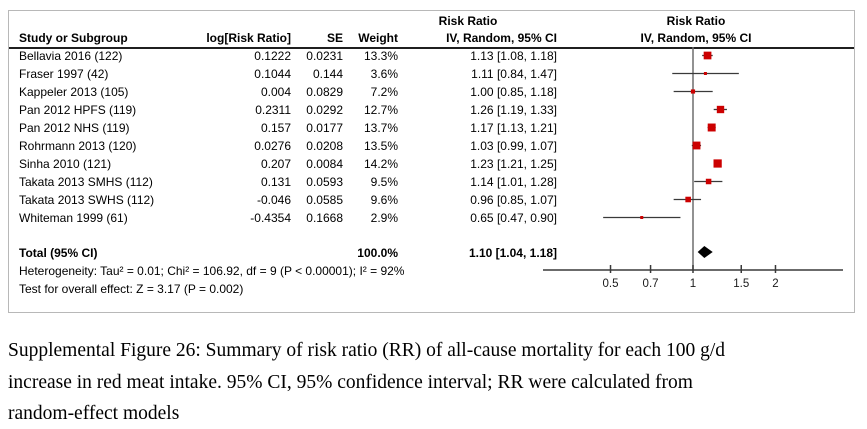 Image resolution: width=867 pixels, height=429 pixels. What do you see at coordinates (513, 217) in the screenshot?
I see `ci-text-value: 0.65 [0.47, 0.90]` at bounding box center [513, 217].